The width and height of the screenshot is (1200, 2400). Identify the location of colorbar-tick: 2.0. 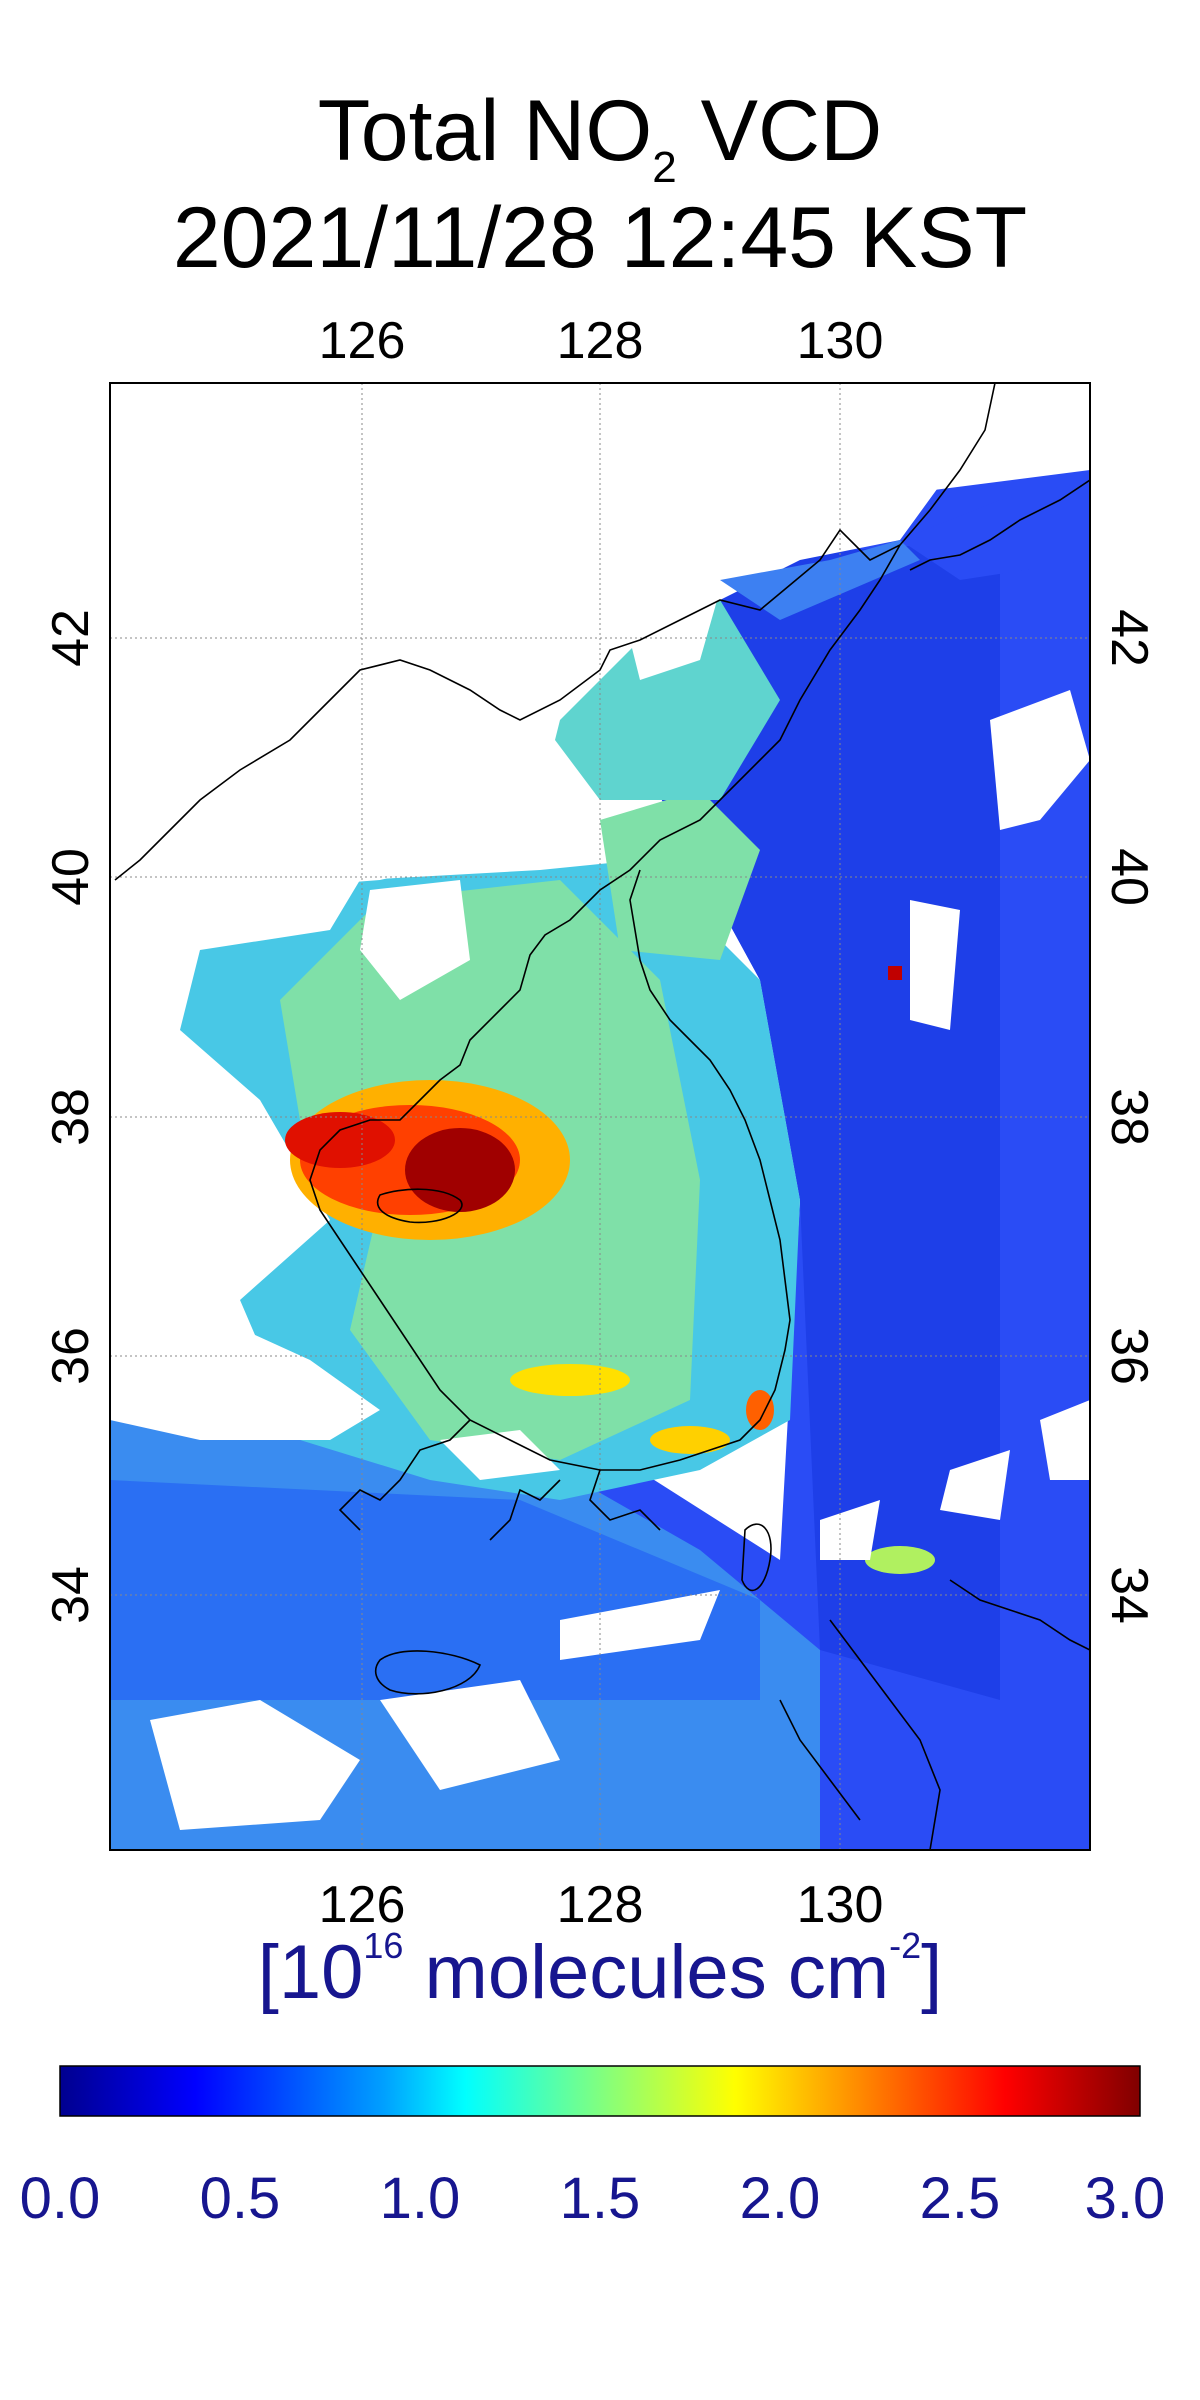
(780, 2198).